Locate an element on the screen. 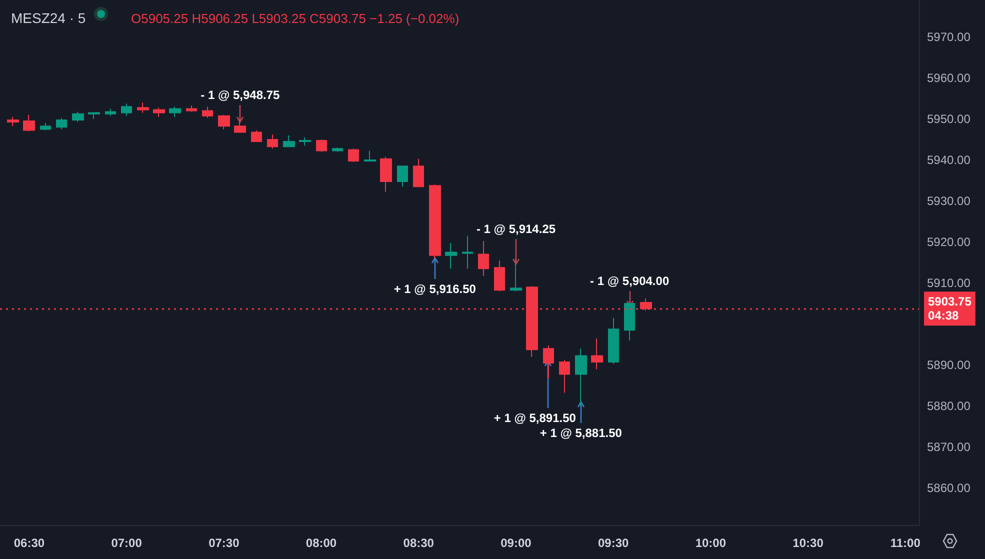 This screenshot has height=559, width=985. y-tick-label: 5930.00 is located at coordinates (949, 201).